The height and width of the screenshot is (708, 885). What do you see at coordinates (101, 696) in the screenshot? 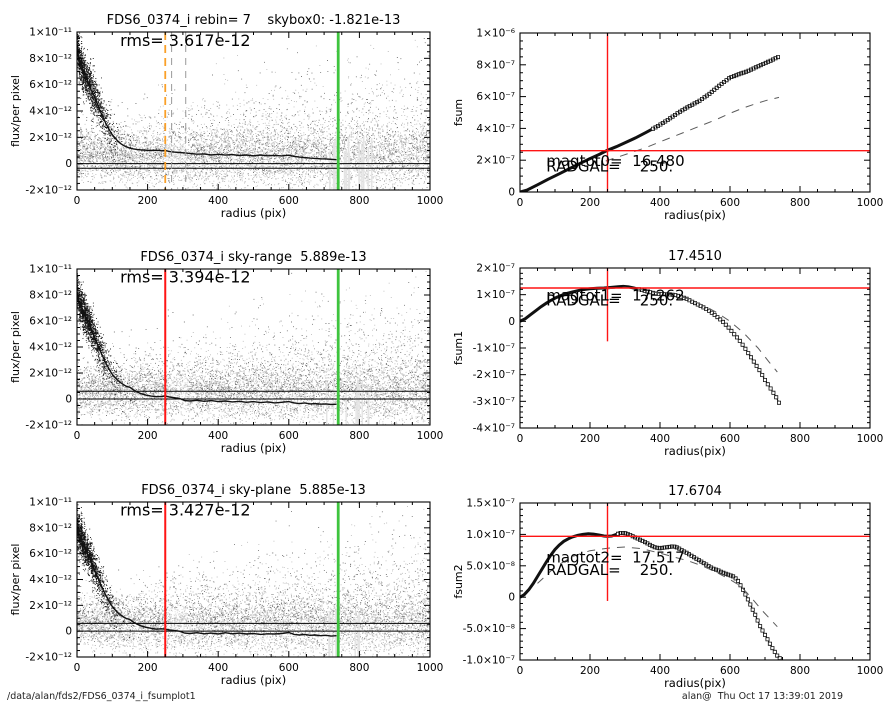
I see `plot-file-path: /data/alan/fds2/FDS6_0374_i_fsumplot1` at bounding box center [101, 696].